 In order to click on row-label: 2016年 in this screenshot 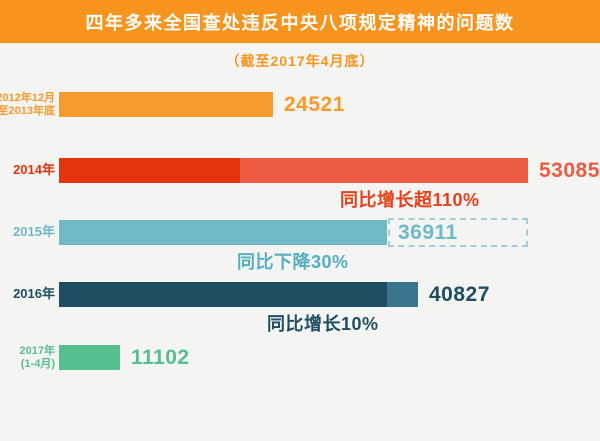, I will do `click(27, 294)`.